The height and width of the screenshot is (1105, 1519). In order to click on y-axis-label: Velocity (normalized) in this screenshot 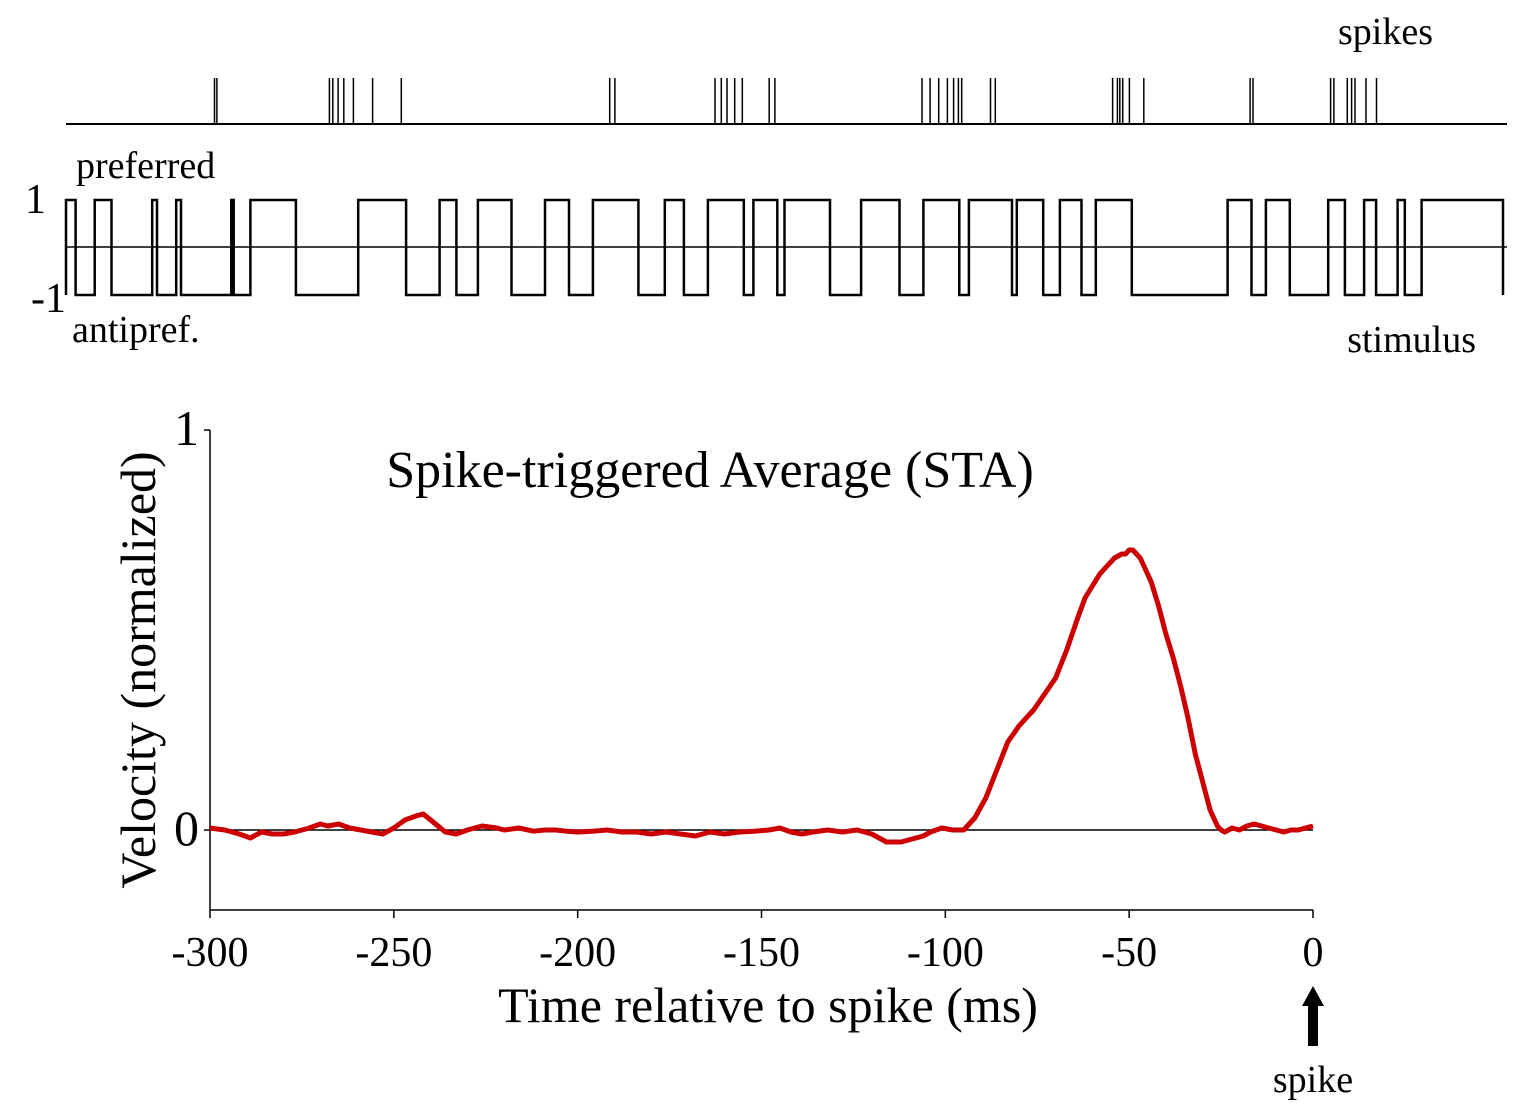, I will do `click(138, 669)`.